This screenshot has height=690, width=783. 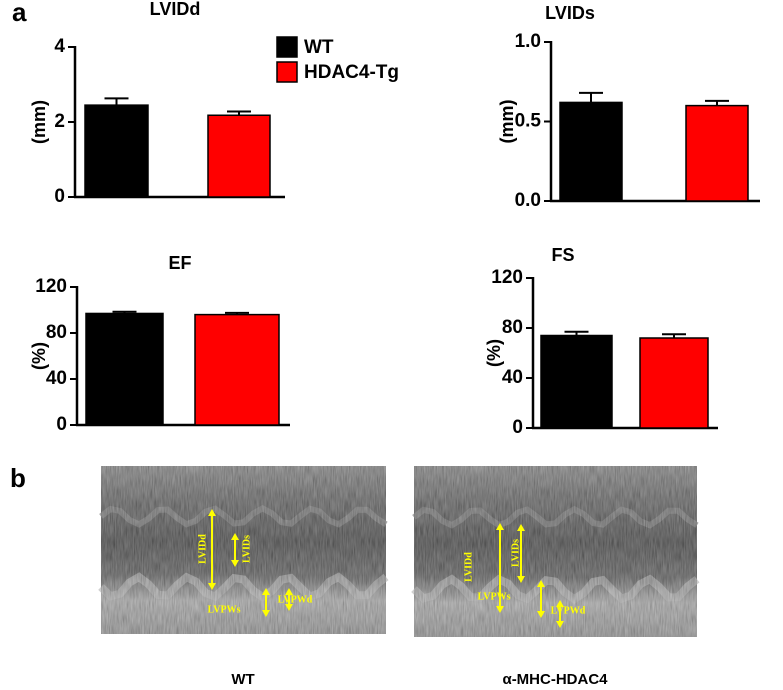 I want to click on y-tick-label: 2, so click(x=59, y=121).